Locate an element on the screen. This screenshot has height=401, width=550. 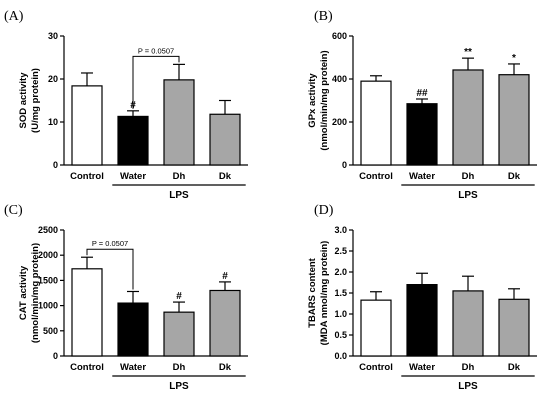
y-axis-label: TBARS content(MDA nmol/mg protein) is located at coordinates (318, 293).